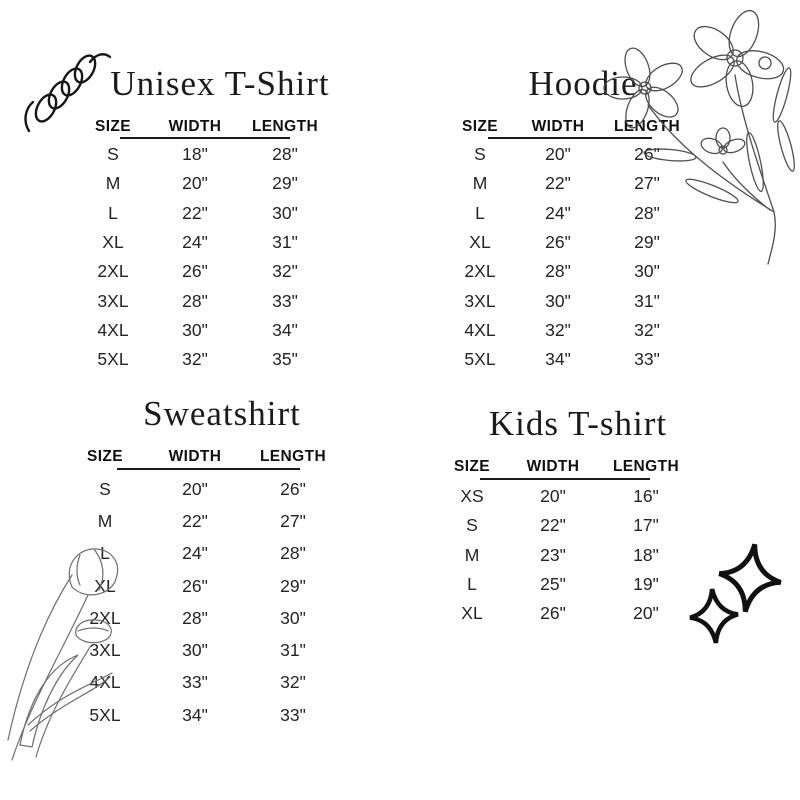 Image resolution: width=800 pixels, height=800 pixels. Describe the element at coordinates (578, 423) in the screenshot. I see `table-title-kids: Kids T-shirt` at that location.